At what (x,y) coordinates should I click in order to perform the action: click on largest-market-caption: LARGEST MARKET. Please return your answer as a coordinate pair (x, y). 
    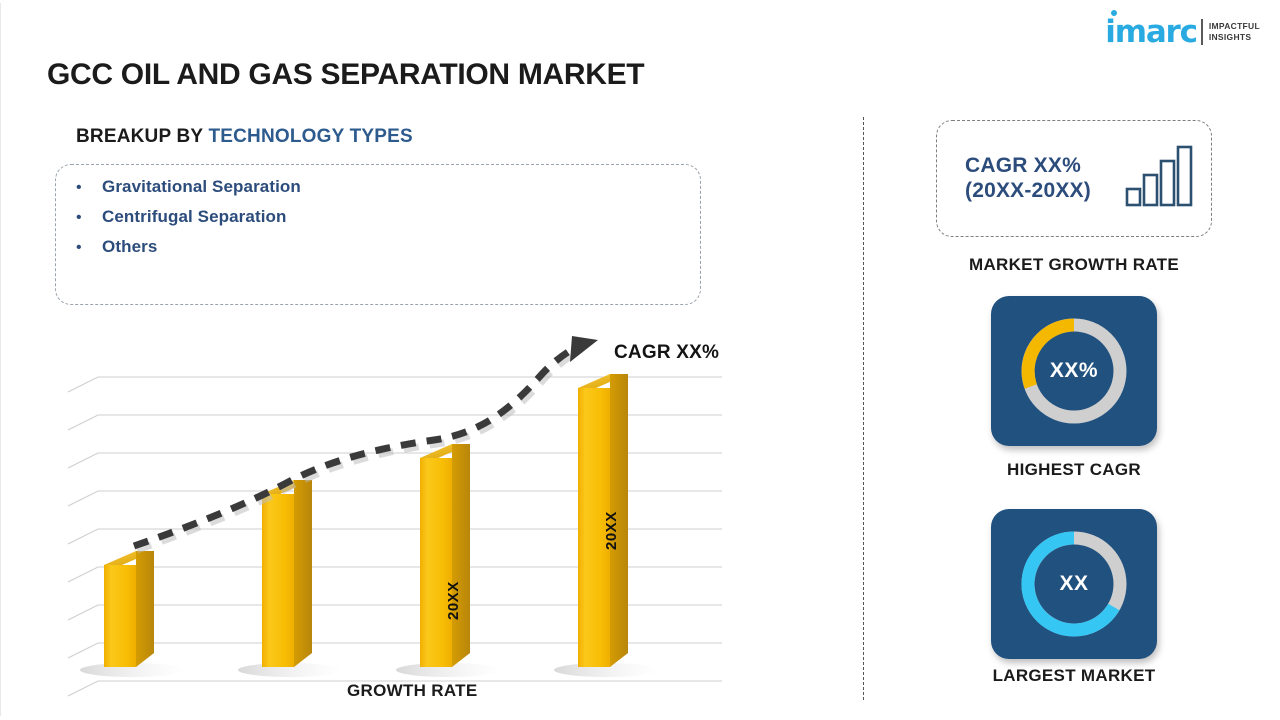
    Looking at the image, I should click on (1074, 675).